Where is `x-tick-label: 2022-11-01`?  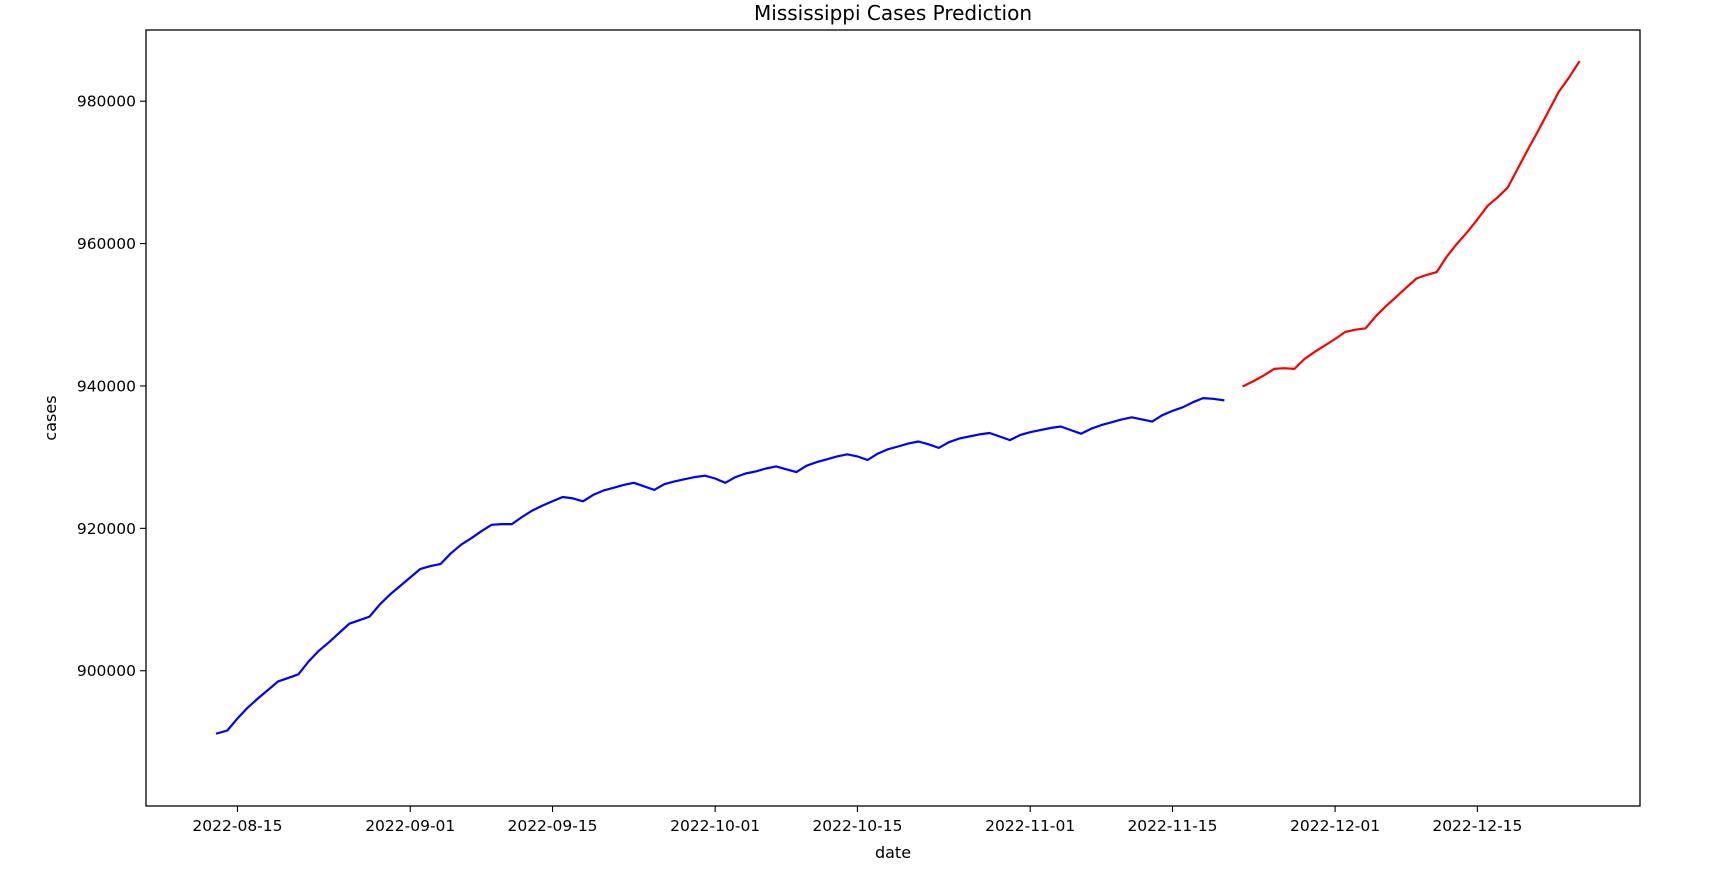
x-tick-label: 2022-11-01 is located at coordinates (1030, 826).